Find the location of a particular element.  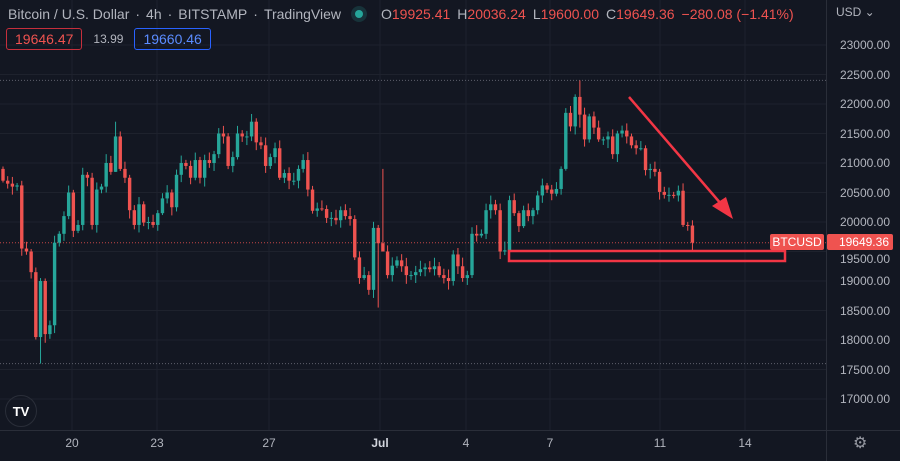

market-open-status-icon is located at coordinates (358, 14).